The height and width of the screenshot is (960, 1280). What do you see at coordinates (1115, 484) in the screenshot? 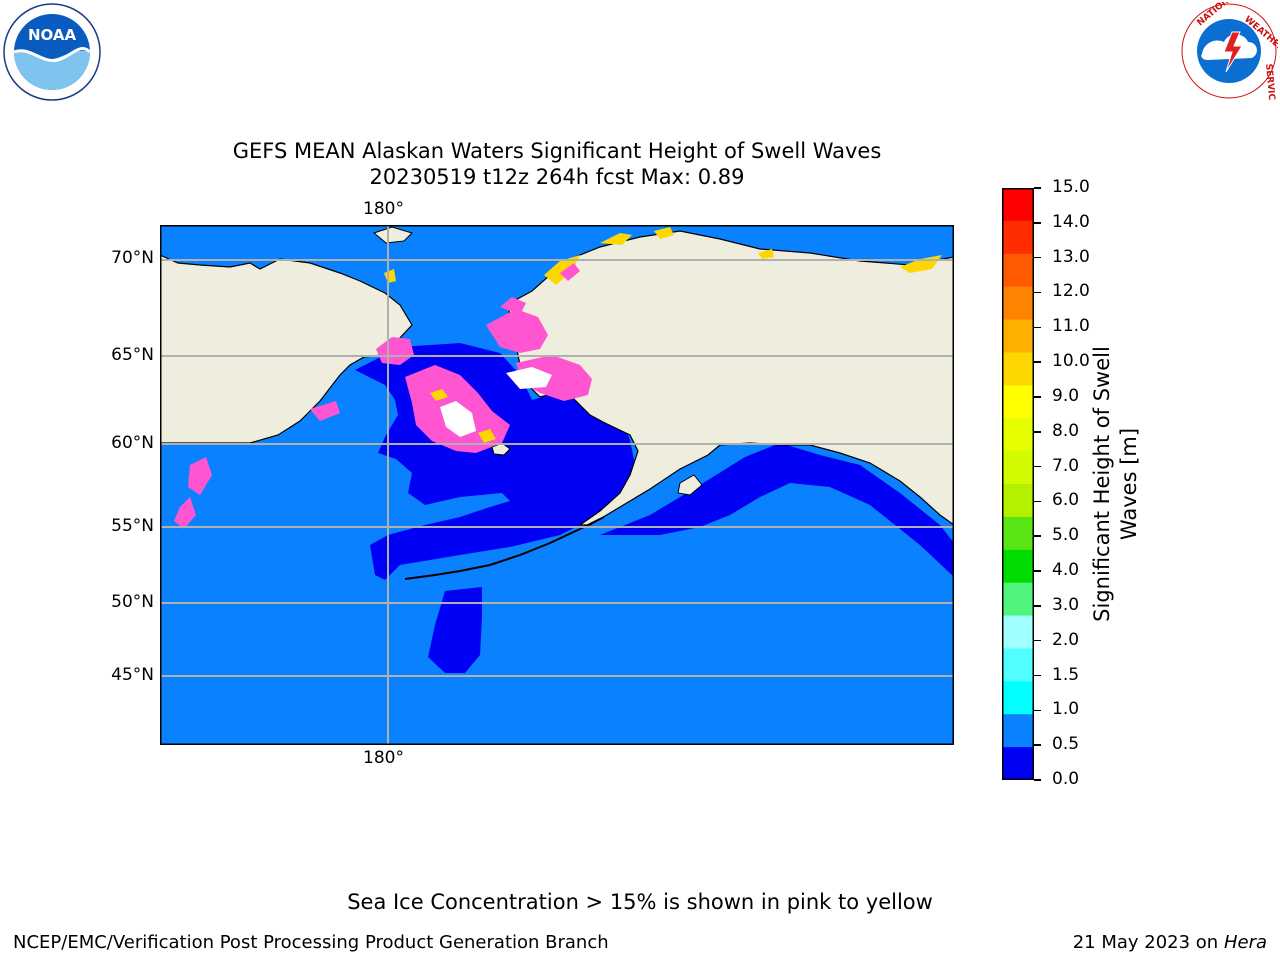
I see `colorbar-label: Significant Height of Swell Waves [m]` at bounding box center [1115, 484].